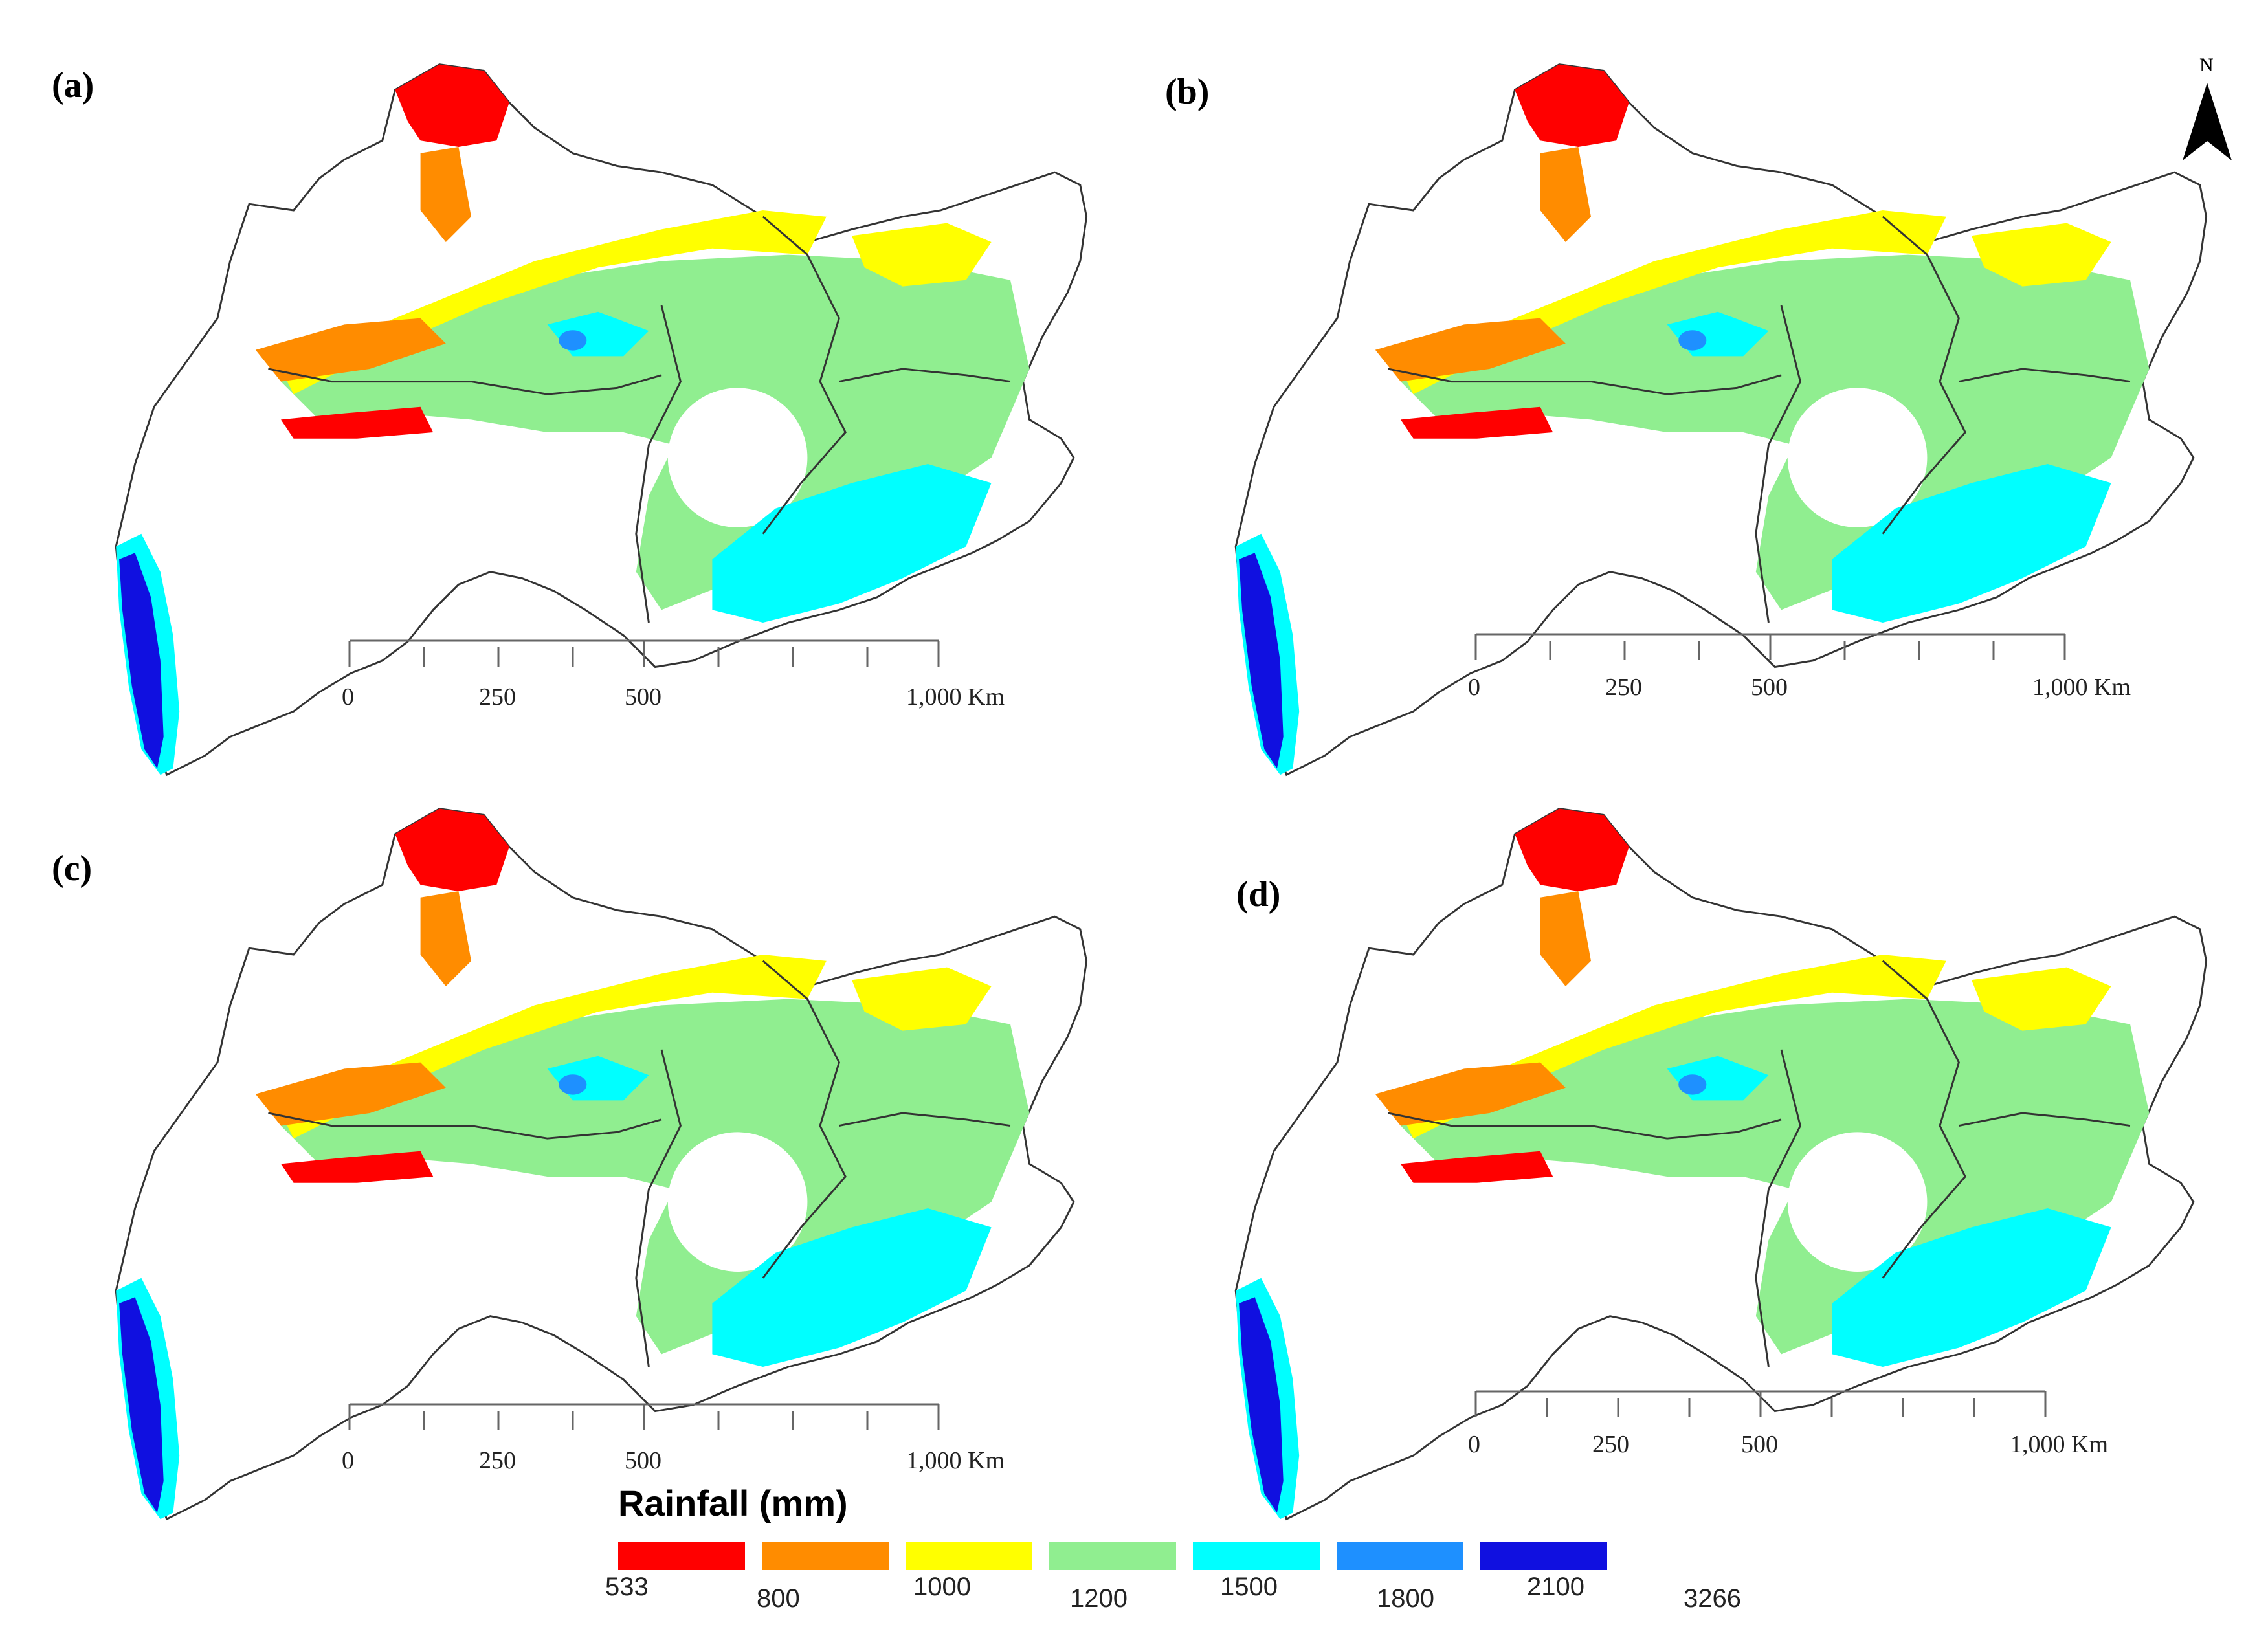  What do you see at coordinates (1770, 647) in the screenshot?
I see `scale-bar-b` at bounding box center [1770, 647].